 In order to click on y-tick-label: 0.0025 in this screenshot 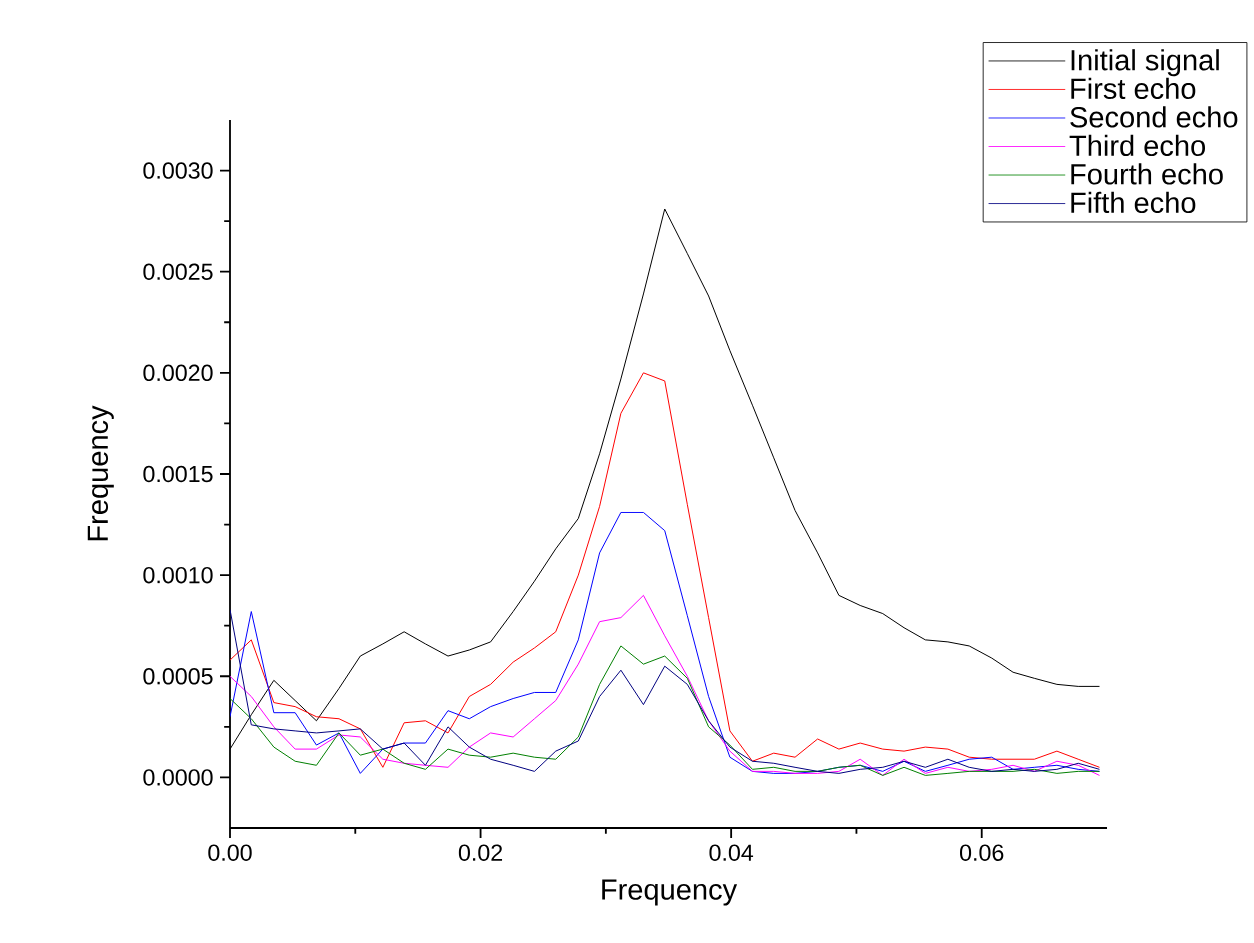, I will do `click(178, 271)`.